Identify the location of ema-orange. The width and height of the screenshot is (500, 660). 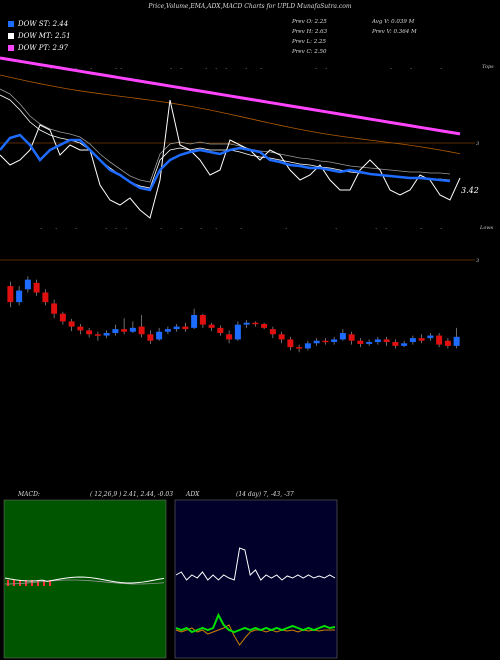
(230, 114).